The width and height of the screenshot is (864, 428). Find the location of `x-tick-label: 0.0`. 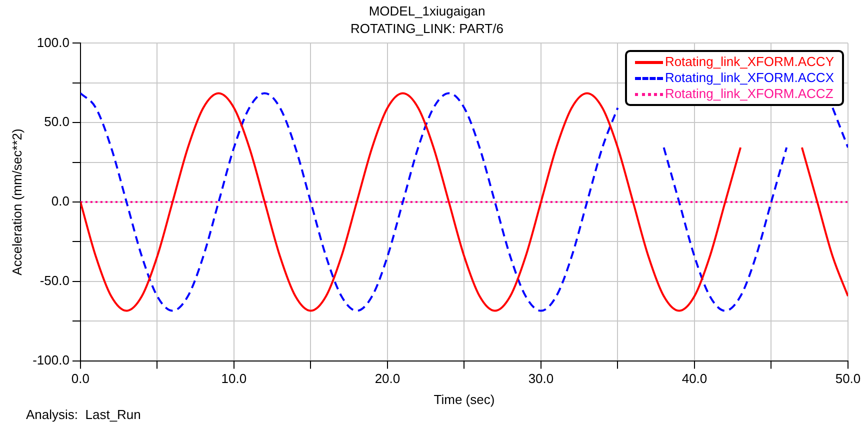

x-tick-label: 0.0 is located at coordinates (80, 378).